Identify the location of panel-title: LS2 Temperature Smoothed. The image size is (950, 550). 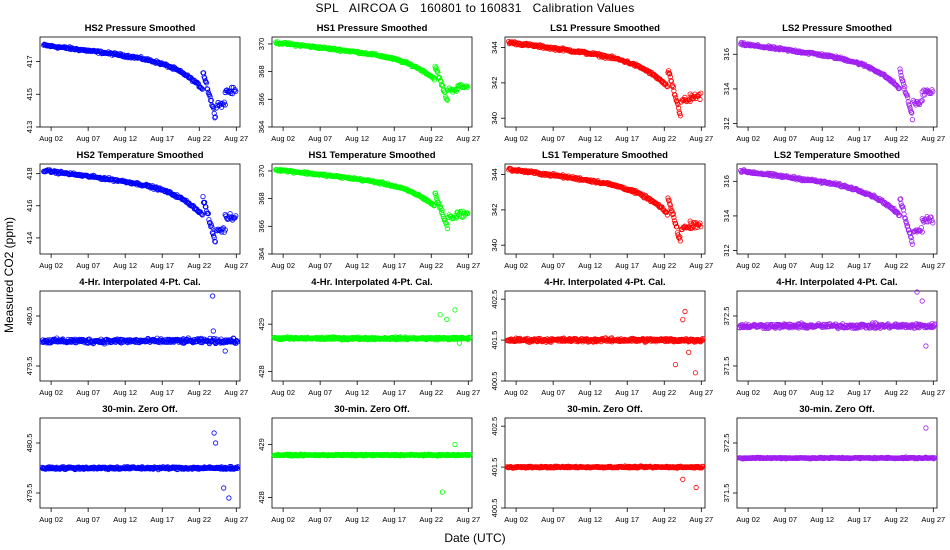
(837, 155).